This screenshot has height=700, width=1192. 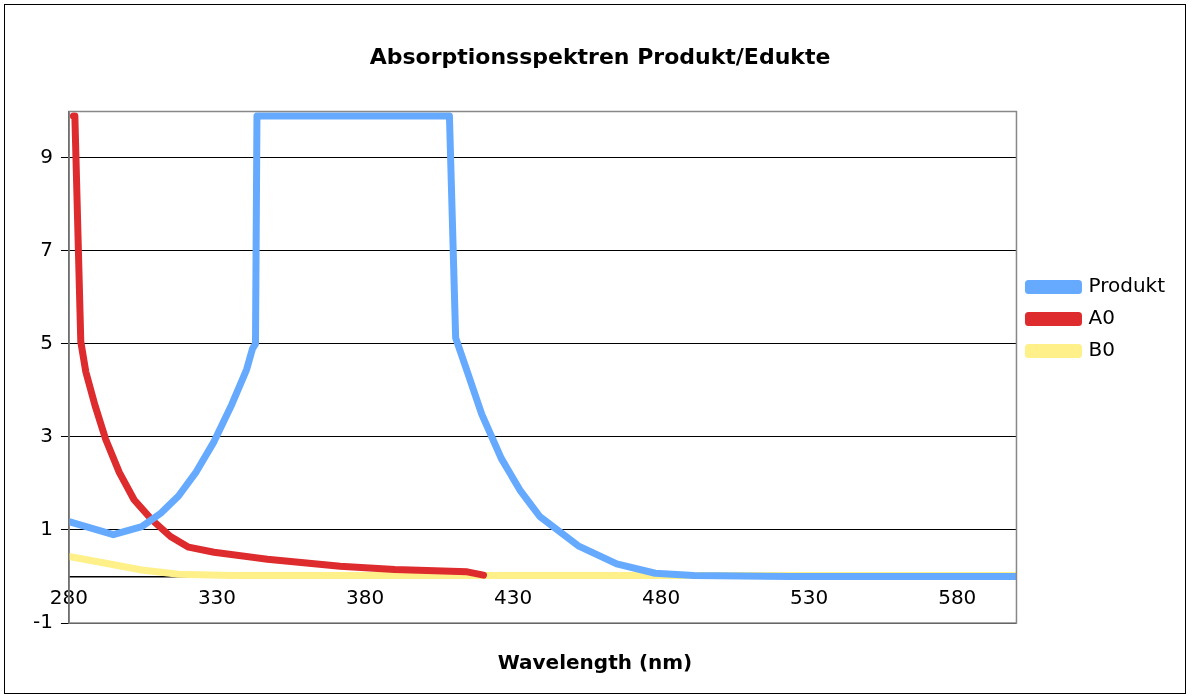 What do you see at coordinates (513, 596) in the screenshot?
I see `x-tick-label: 430` at bounding box center [513, 596].